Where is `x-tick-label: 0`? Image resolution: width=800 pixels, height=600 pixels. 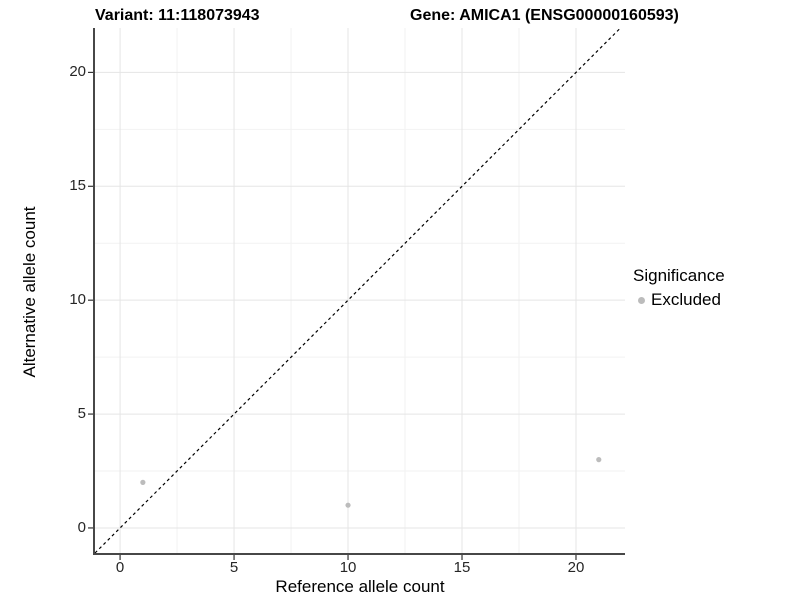 x-tick-label: 0 is located at coordinates (120, 567).